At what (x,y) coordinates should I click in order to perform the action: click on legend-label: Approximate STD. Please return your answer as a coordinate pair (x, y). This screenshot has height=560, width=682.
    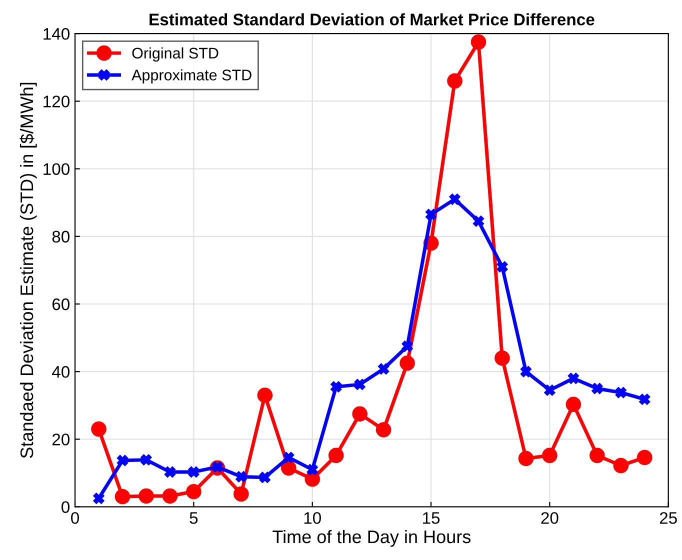
    Looking at the image, I should click on (192, 76).